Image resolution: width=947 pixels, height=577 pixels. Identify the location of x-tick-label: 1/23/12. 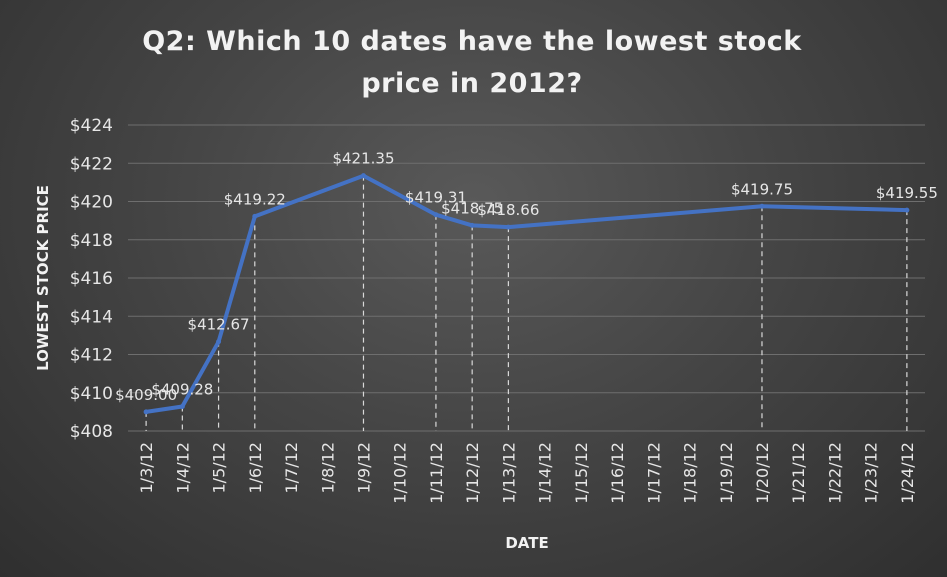
(871, 473).